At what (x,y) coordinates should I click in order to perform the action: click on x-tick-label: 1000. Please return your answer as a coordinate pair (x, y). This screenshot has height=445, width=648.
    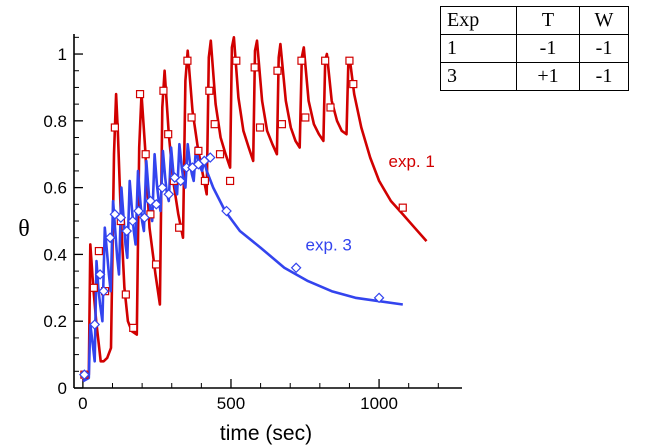
    Looking at the image, I should click on (379, 403).